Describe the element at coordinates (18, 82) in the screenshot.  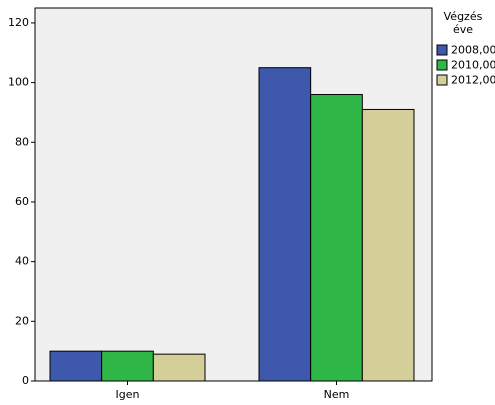
I see `y-tick-label: 100` at that location.